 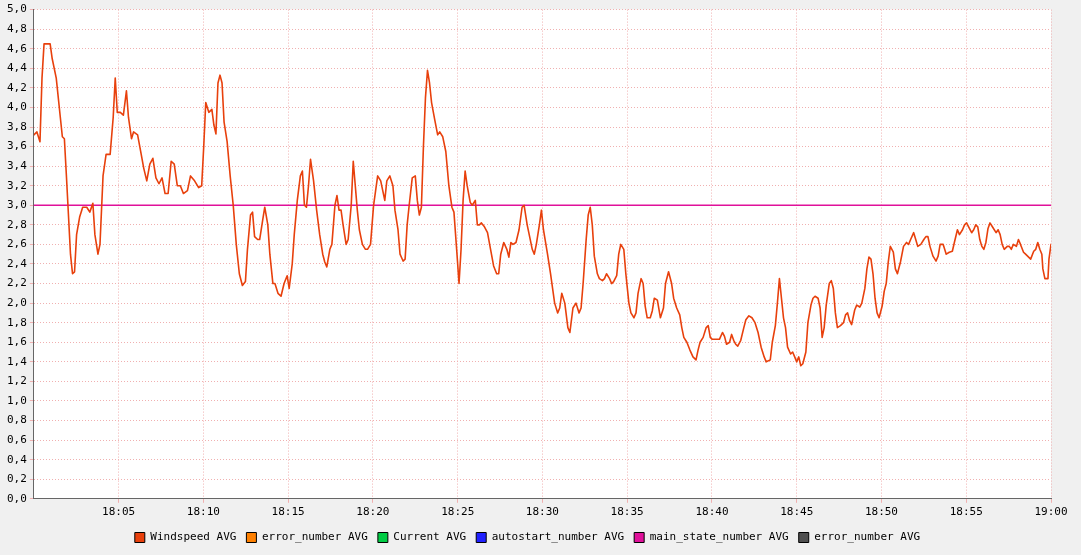 I want to click on legend-label: Windspeed AVG, so click(x=193, y=537).